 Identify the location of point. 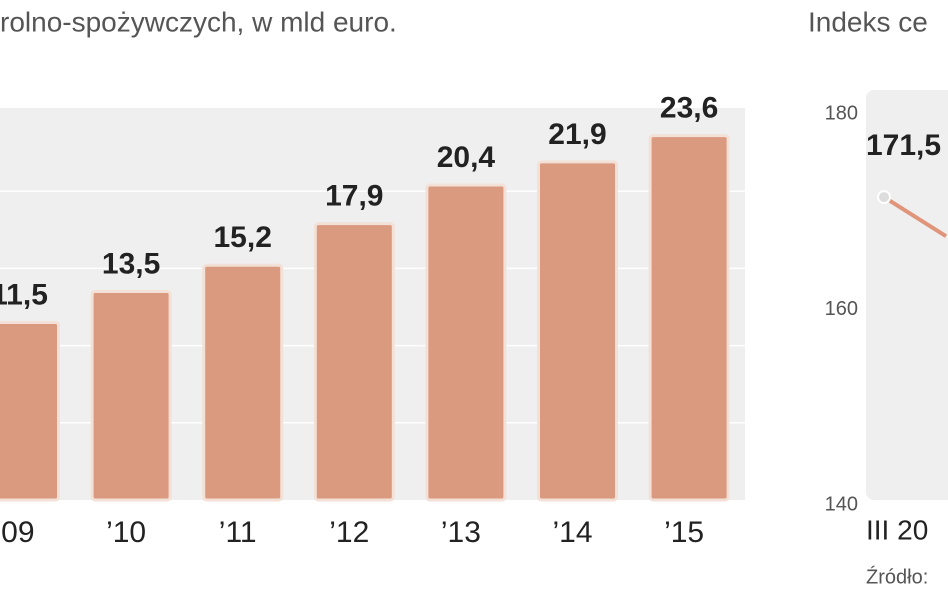
(884, 197).